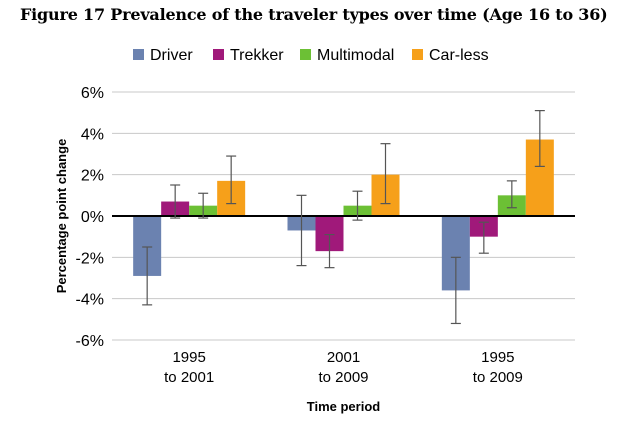 Image resolution: width=620 pixels, height=423 pixels. What do you see at coordinates (92, 93) in the screenshot?
I see `y-tick-label: 6%` at bounding box center [92, 93].